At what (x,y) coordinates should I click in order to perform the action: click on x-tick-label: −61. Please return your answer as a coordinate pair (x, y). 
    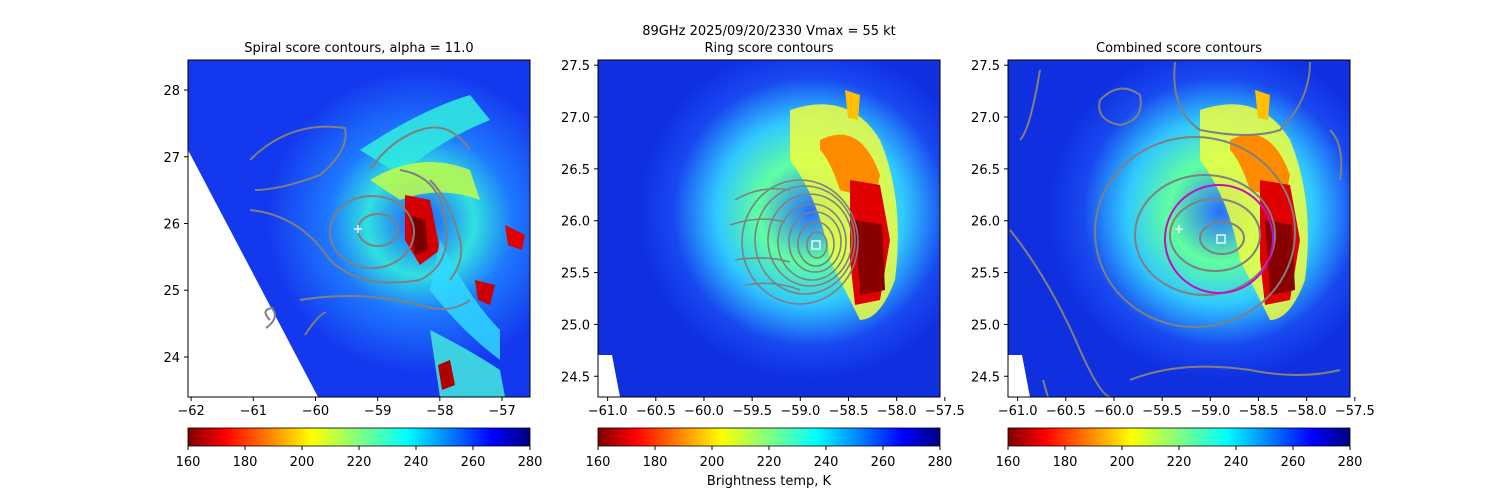
    Looking at the image, I should click on (253, 411).